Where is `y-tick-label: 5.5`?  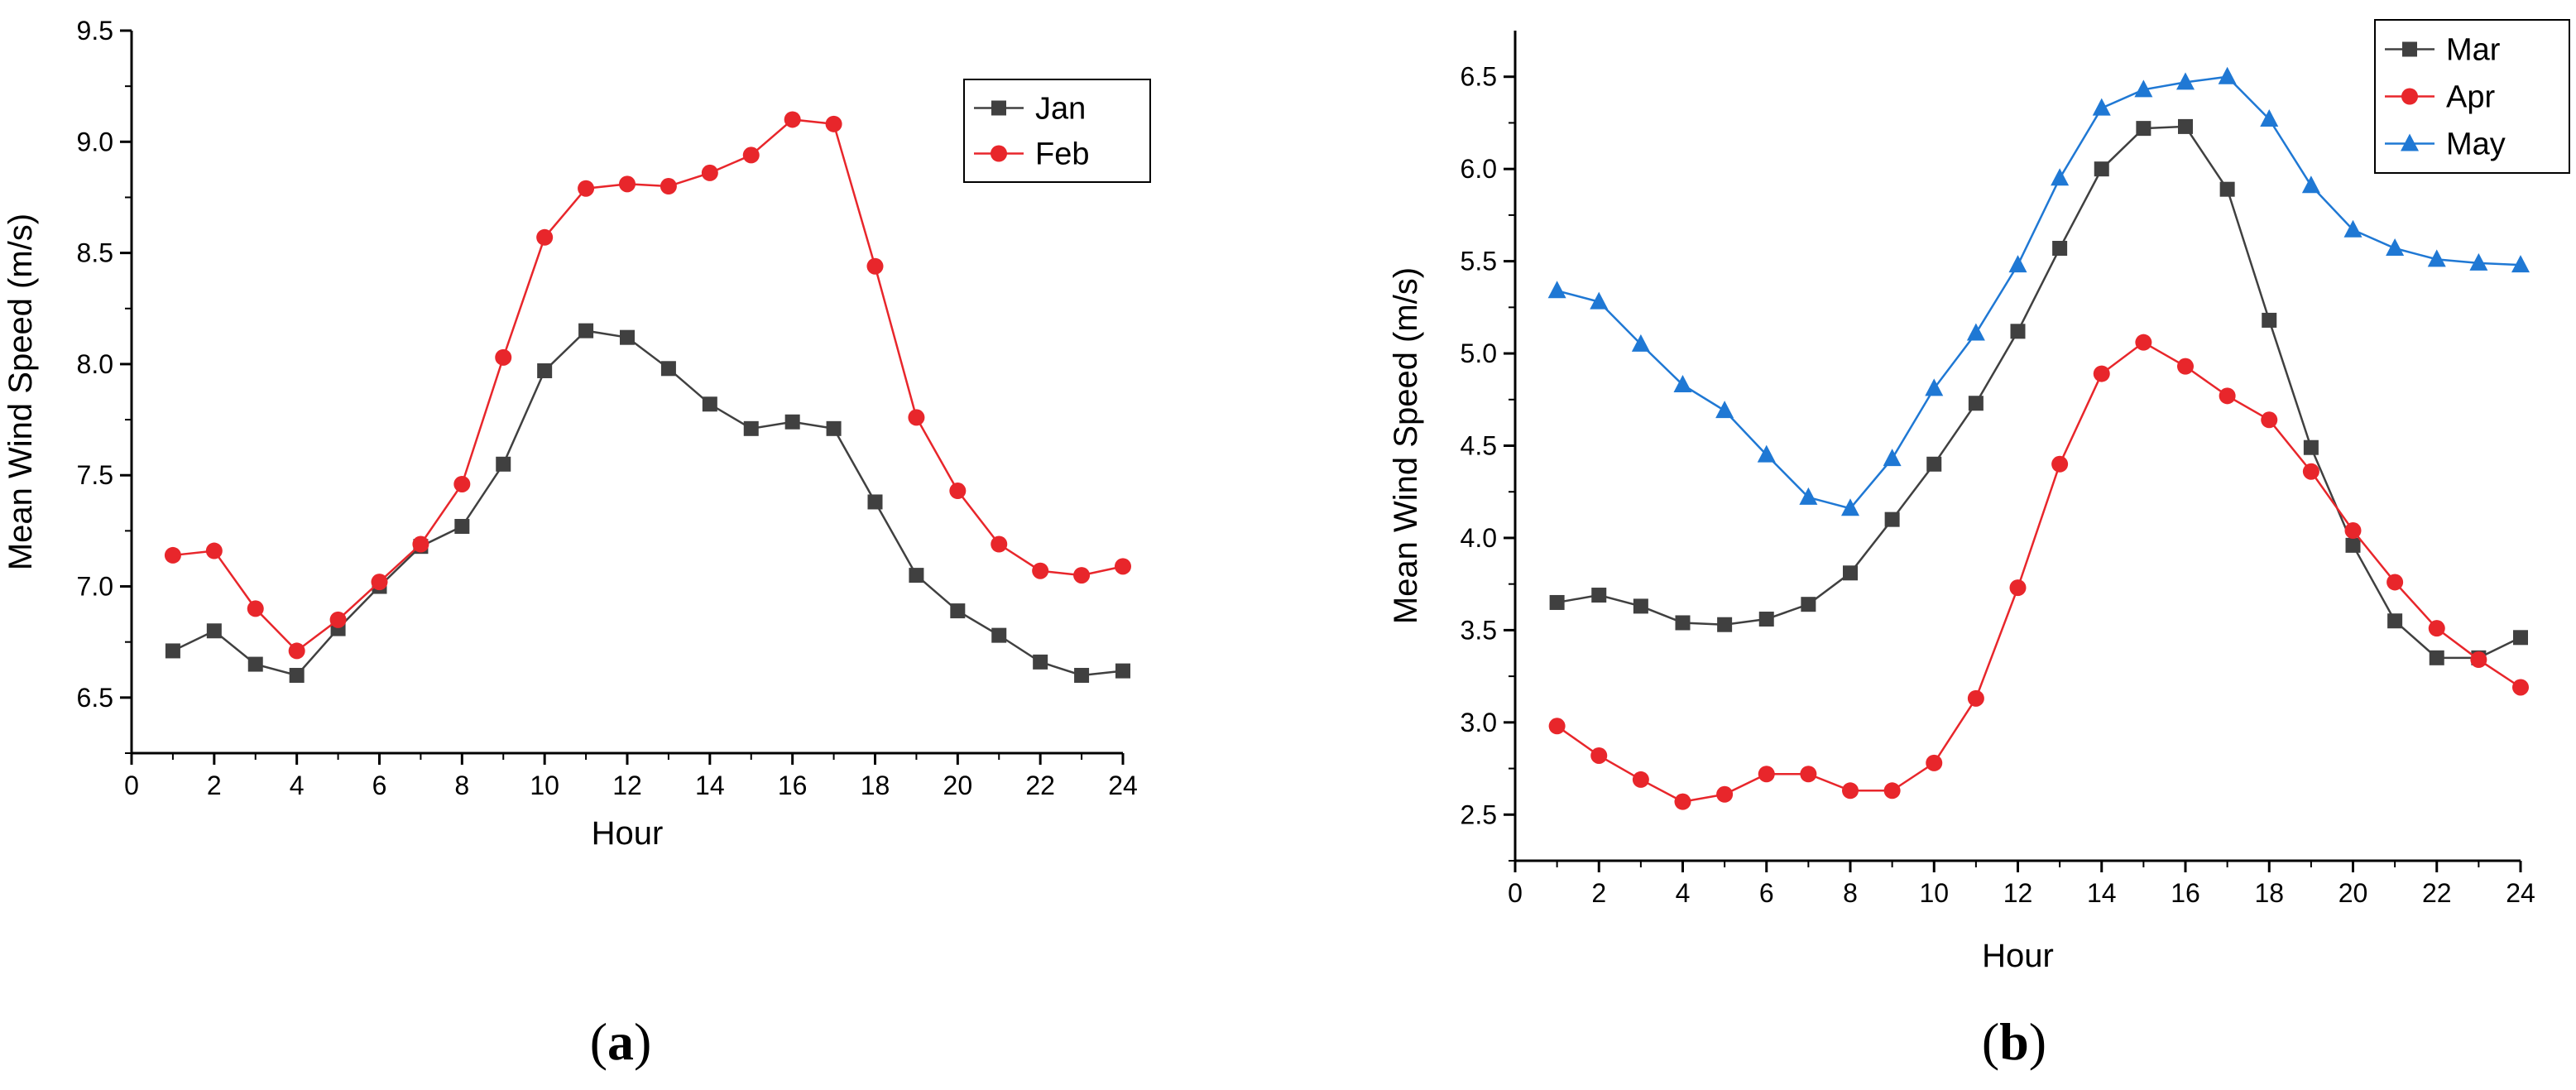 y-tick-label: 5.5 is located at coordinates (1479, 261).